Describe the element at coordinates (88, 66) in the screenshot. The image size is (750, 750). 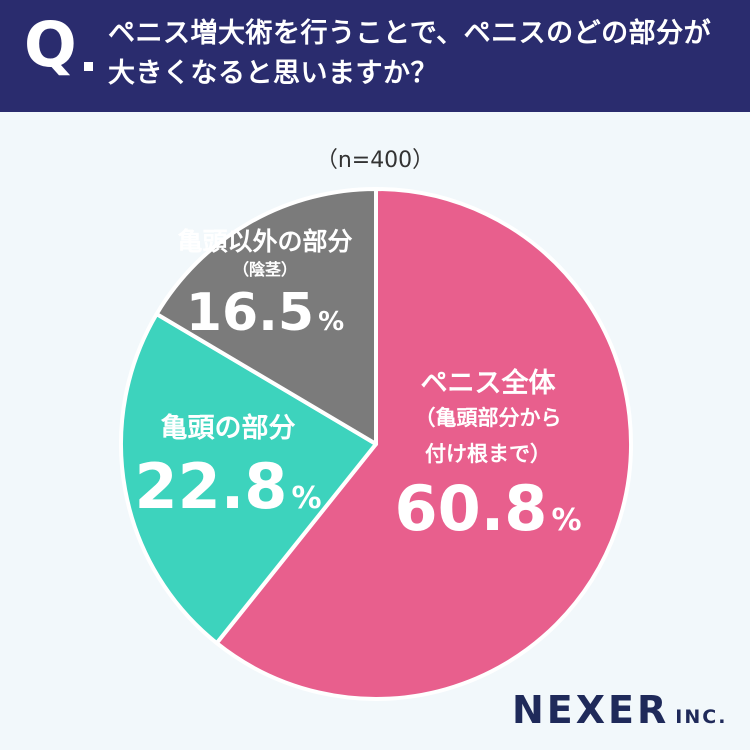
I see `q-dot` at that location.